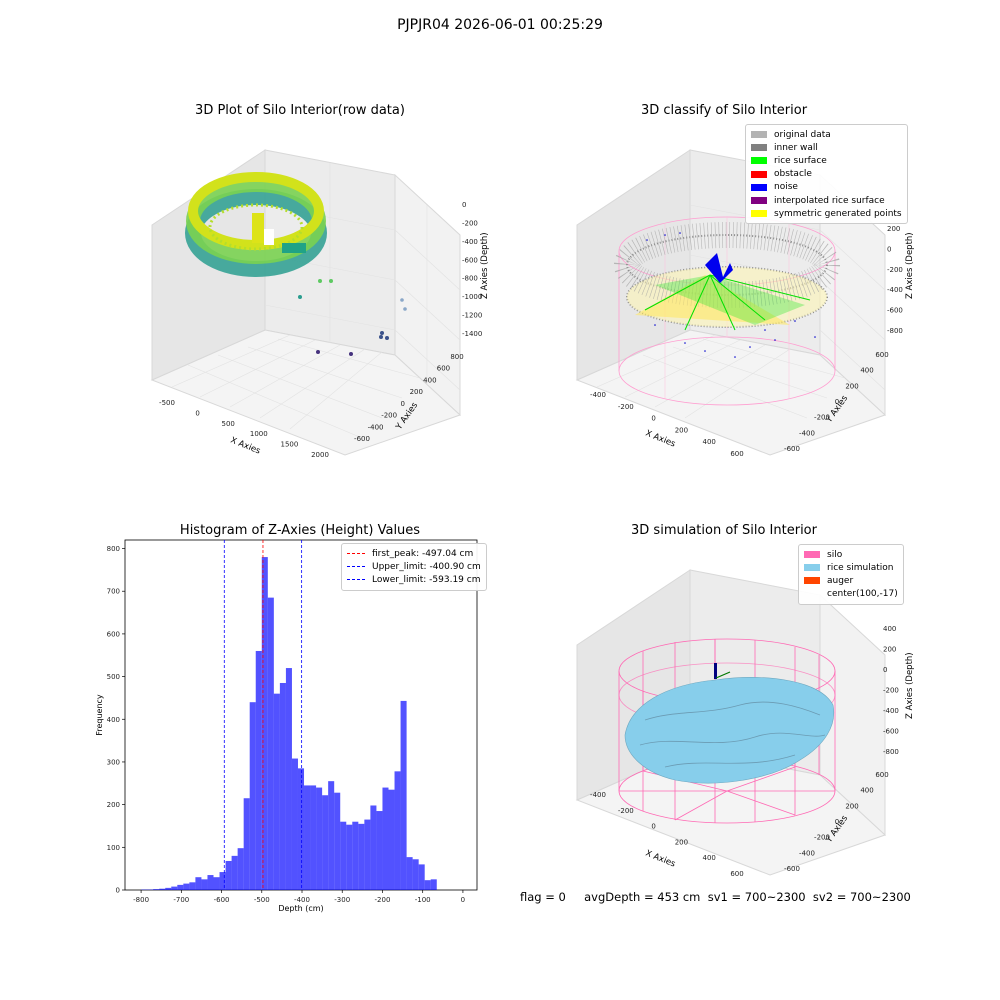 This screenshot has width=1000, height=1000. What do you see at coordinates (826, 160) in the screenshot?
I see `legend-item-rice-surface: rice surface` at bounding box center [826, 160].